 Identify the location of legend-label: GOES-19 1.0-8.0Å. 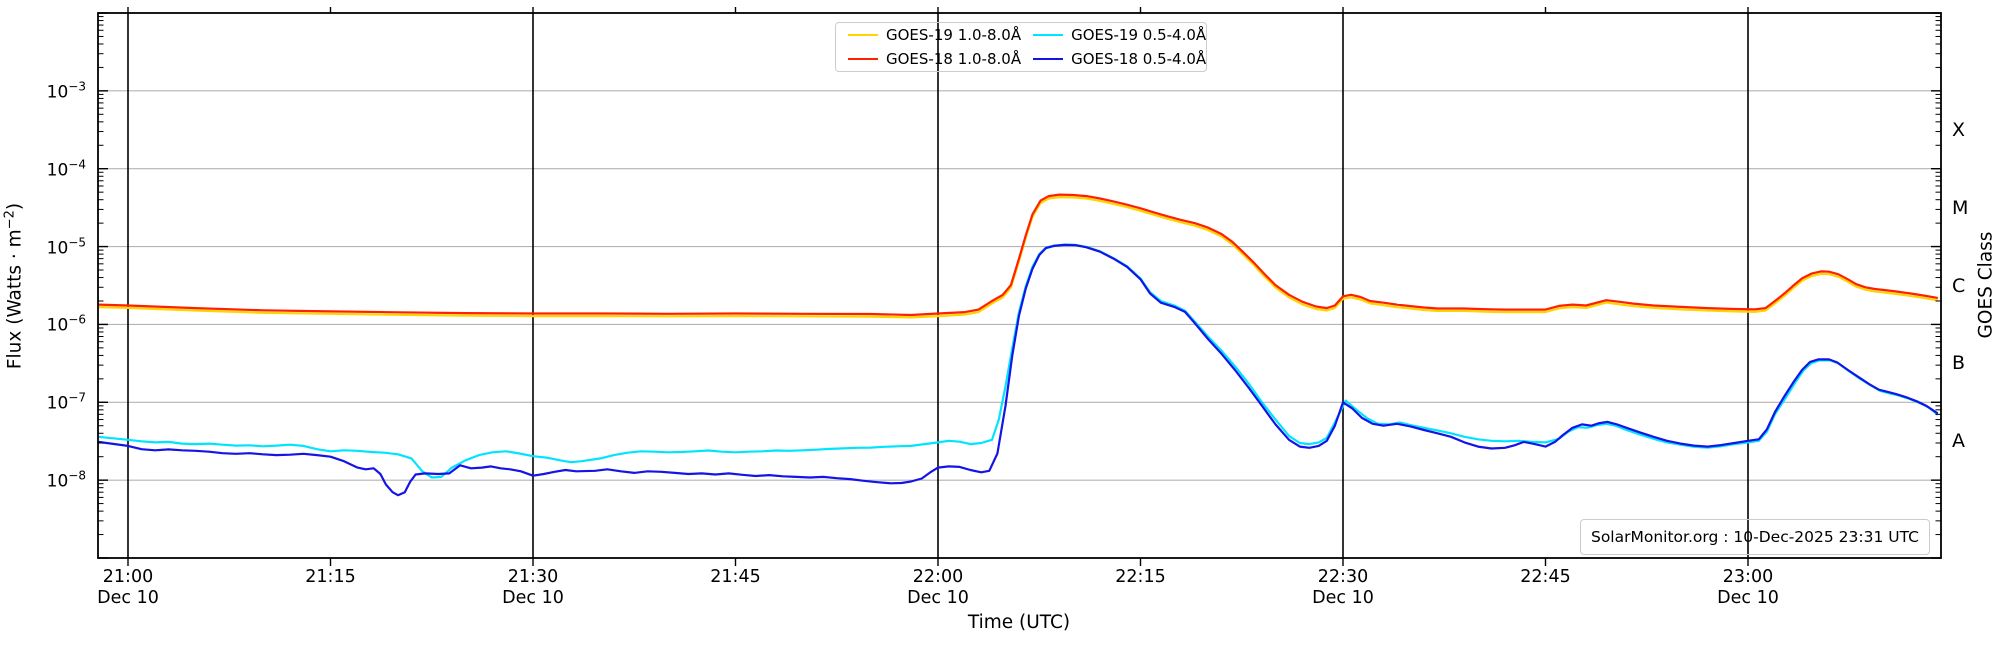
(954, 35).